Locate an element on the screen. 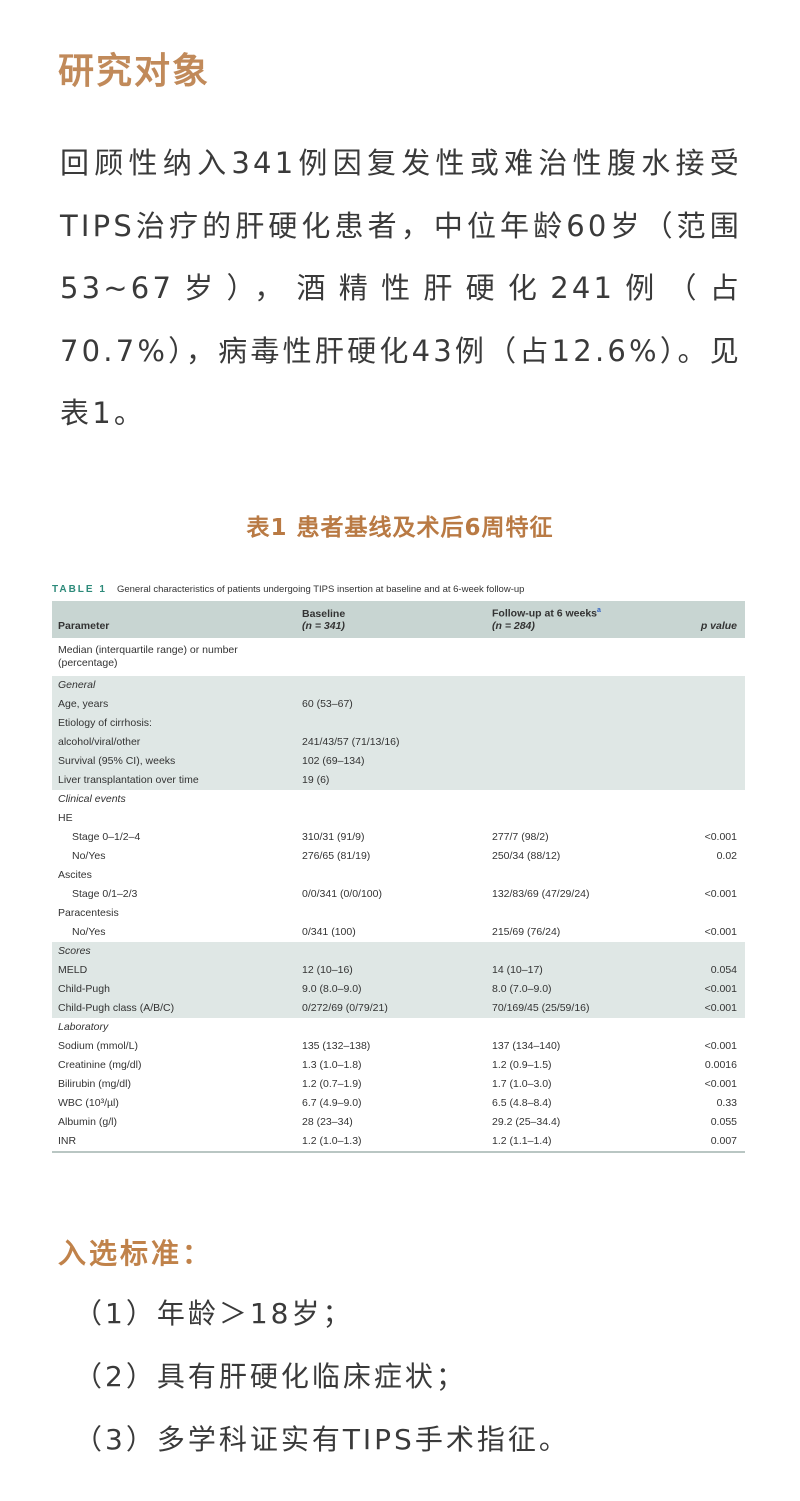 The height and width of the screenshot is (1501, 800). cell-p-value: 0.054 is located at coordinates (716, 970).